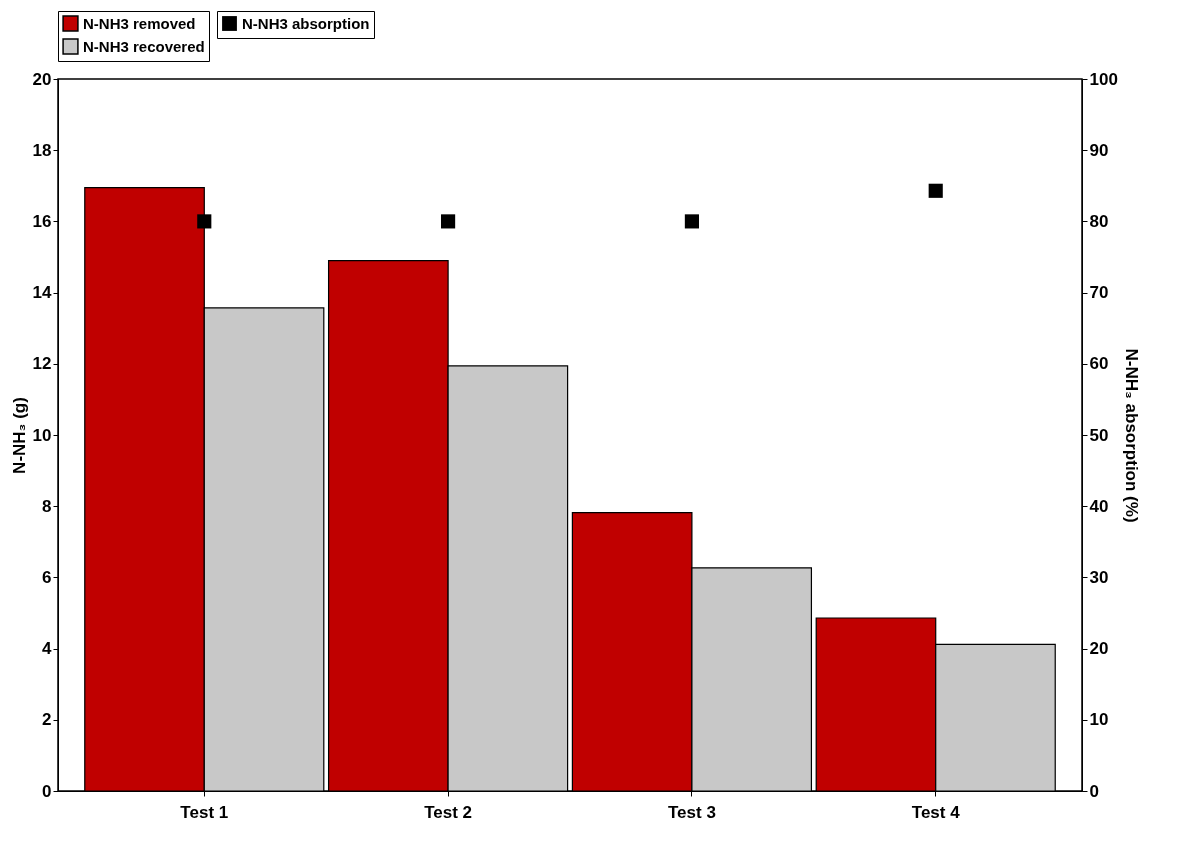  What do you see at coordinates (306, 23) in the screenshot?
I see `legend-label: N-NH3 absorption` at bounding box center [306, 23].